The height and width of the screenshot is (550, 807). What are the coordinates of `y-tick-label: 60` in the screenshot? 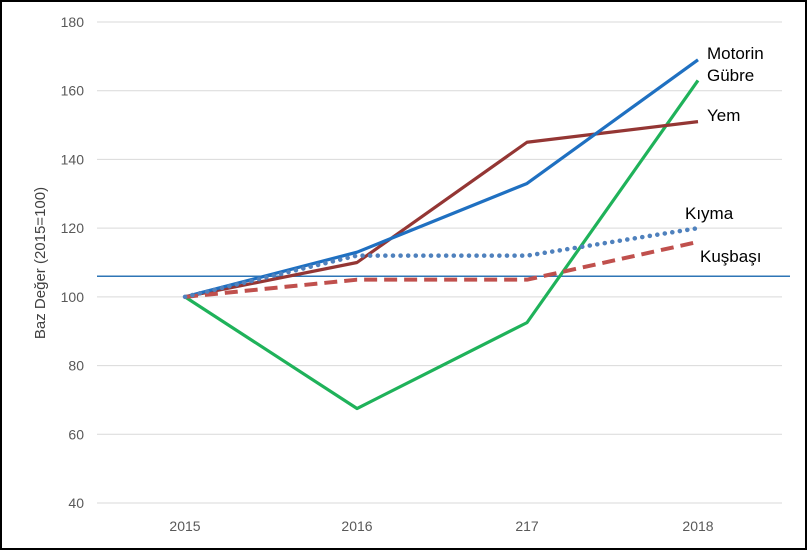 It's located at (76, 434).